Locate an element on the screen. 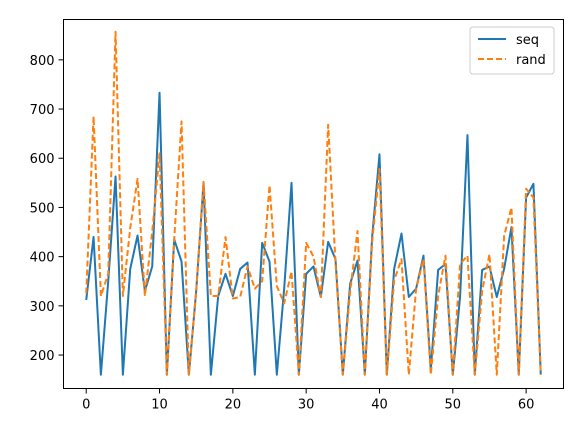 The image size is (587, 425). y-tick-label: 600 is located at coordinates (42, 159).